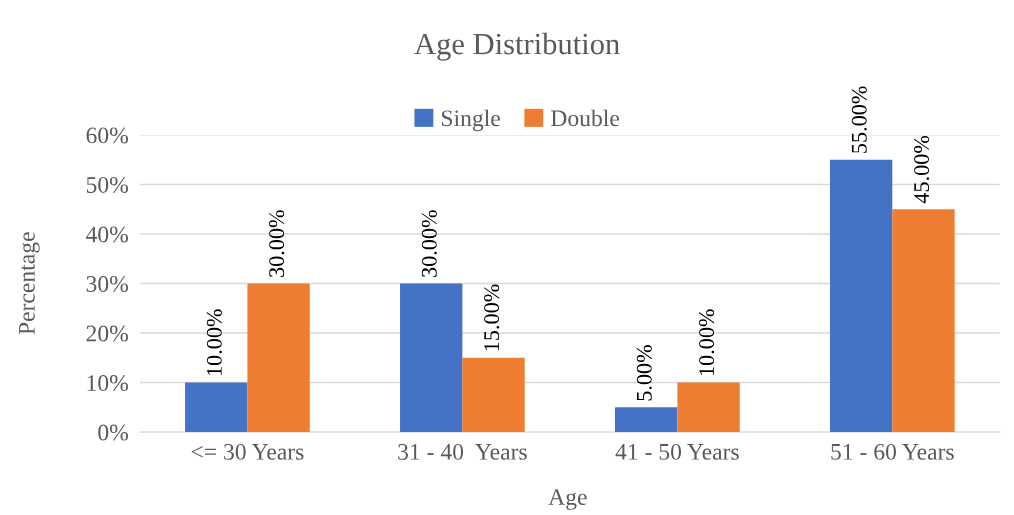 This screenshot has width=1014, height=515. Describe the element at coordinates (462, 451) in the screenshot. I see `x-tick-label: 31 - 40 Years` at that location.